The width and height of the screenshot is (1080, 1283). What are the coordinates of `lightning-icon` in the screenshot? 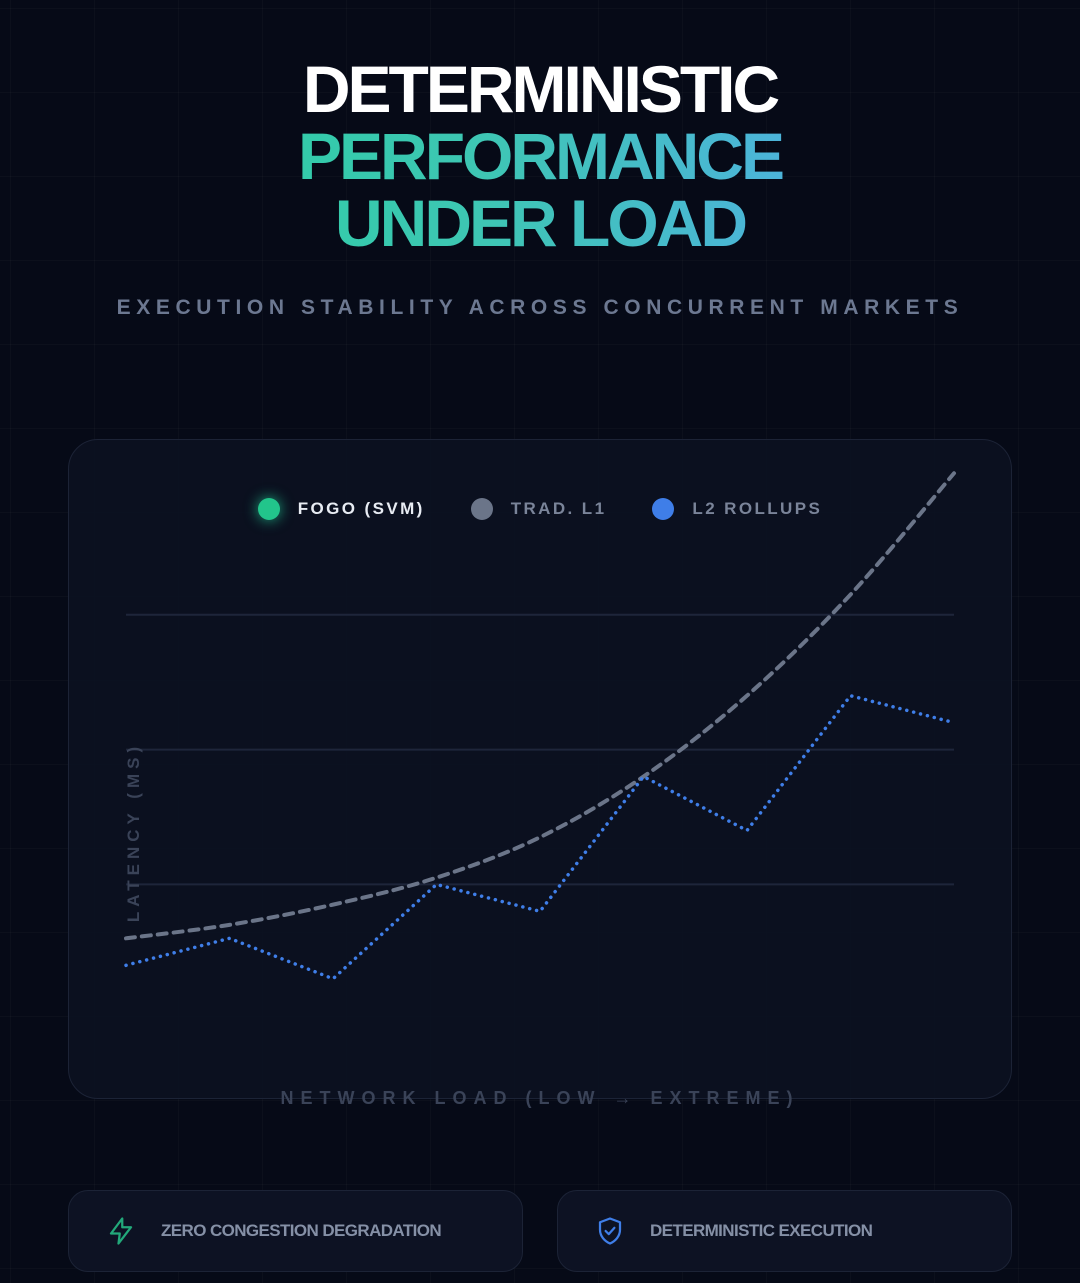 It's located at (121, 1231).